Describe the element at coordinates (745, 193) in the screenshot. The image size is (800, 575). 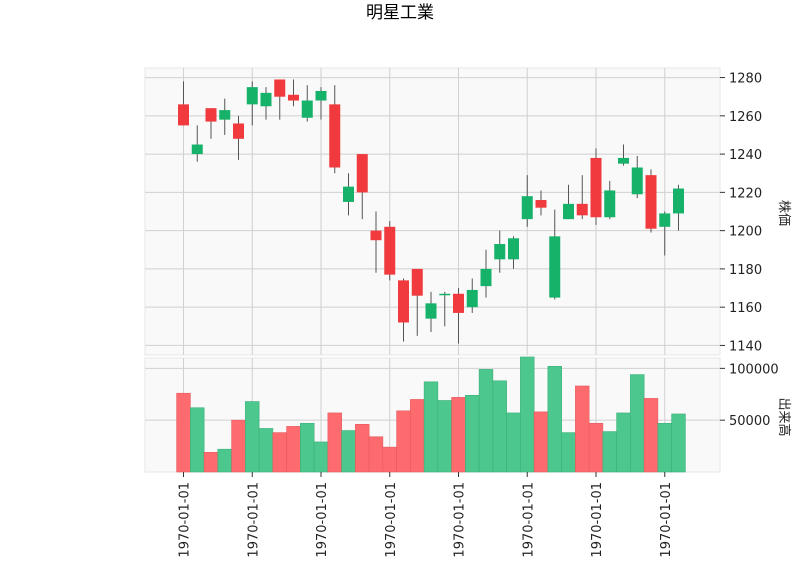
I see `price-tick-label: 1220` at that location.